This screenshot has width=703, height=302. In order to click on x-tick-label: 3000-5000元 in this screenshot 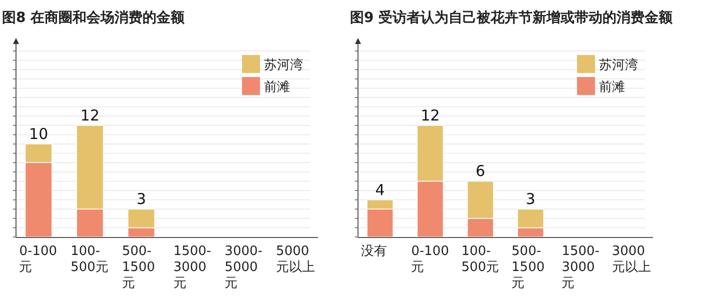, I will do `click(243, 267)`.